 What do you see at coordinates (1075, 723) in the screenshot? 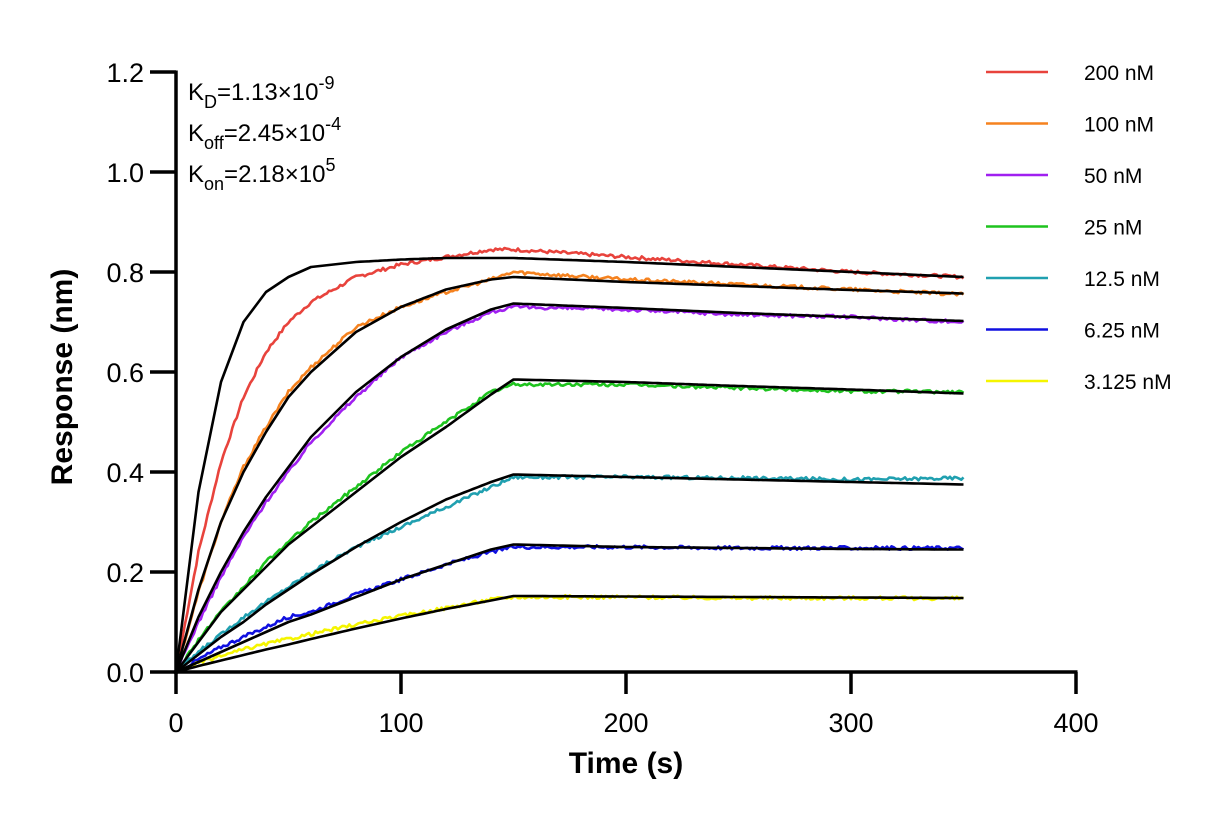
I see `x-tick-label: 400` at bounding box center [1075, 723].